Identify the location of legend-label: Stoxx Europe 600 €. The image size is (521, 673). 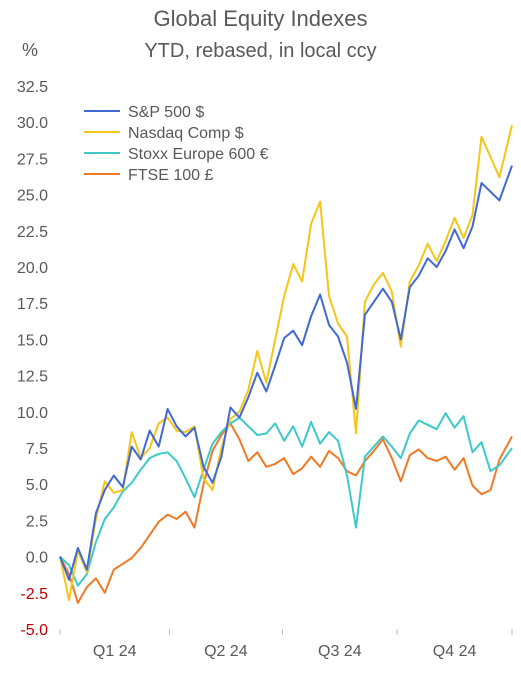
(198, 154).